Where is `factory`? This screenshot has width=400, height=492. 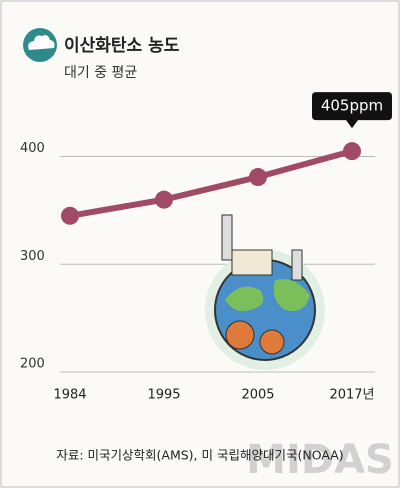 factory is located at coordinates (252, 262).